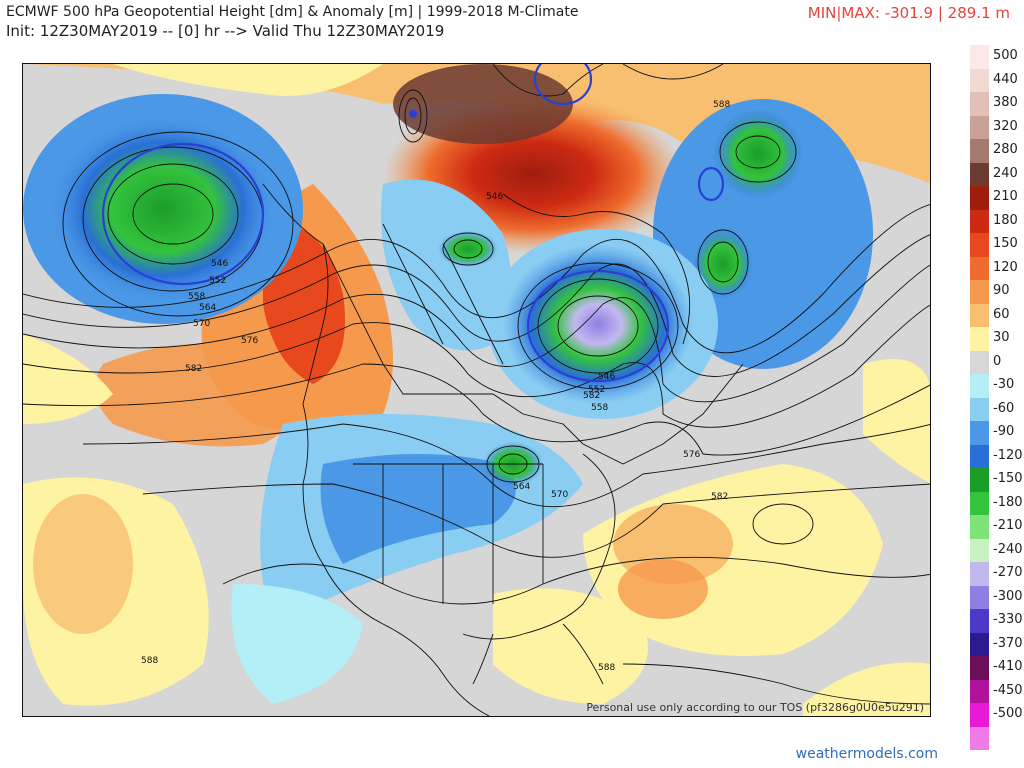 This screenshot has width=1024, height=768. Describe the element at coordinates (1005, 149) in the screenshot. I see `legend-label: 280` at that location.